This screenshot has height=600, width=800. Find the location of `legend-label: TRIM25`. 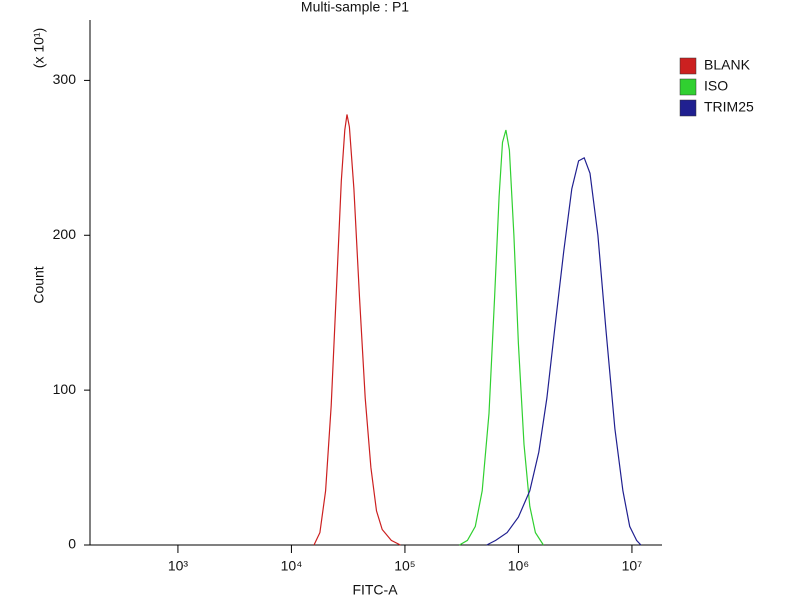

legend-label: TRIM25 is located at coordinates (729, 107).